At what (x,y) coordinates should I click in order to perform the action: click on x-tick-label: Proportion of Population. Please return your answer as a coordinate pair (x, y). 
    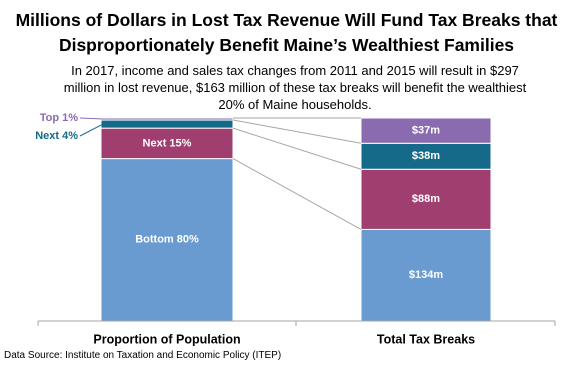
    Looking at the image, I should click on (166, 339).